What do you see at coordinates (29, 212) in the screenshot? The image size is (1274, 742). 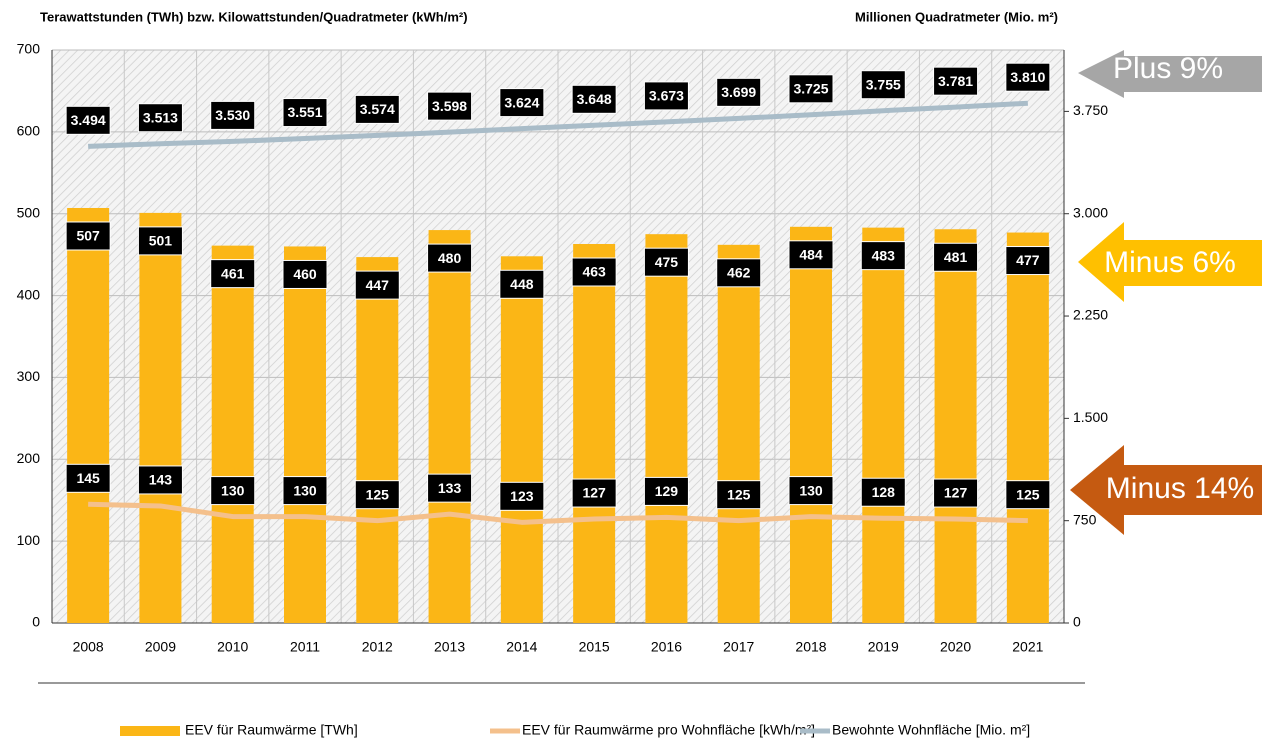 I see `y-tick-label: 500` at bounding box center [29, 212].